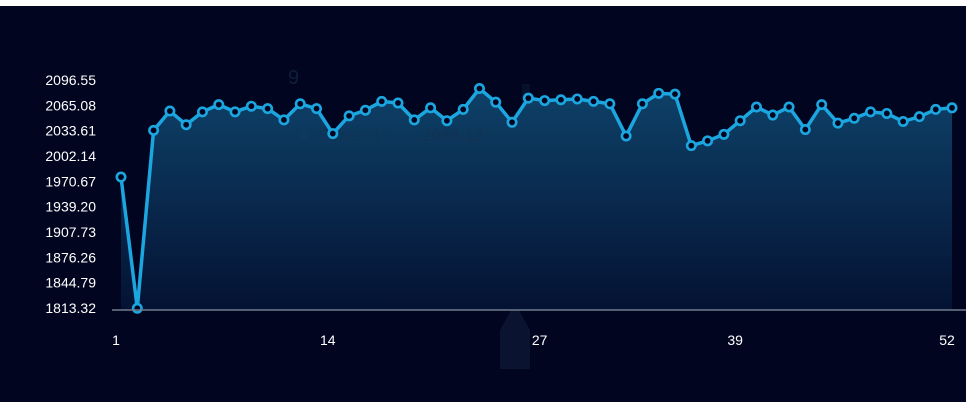 This screenshot has width=970, height=402. Describe the element at coordinates (70, 232) in the screenshot. I see `y-tick-label: 1907.73` at that location.